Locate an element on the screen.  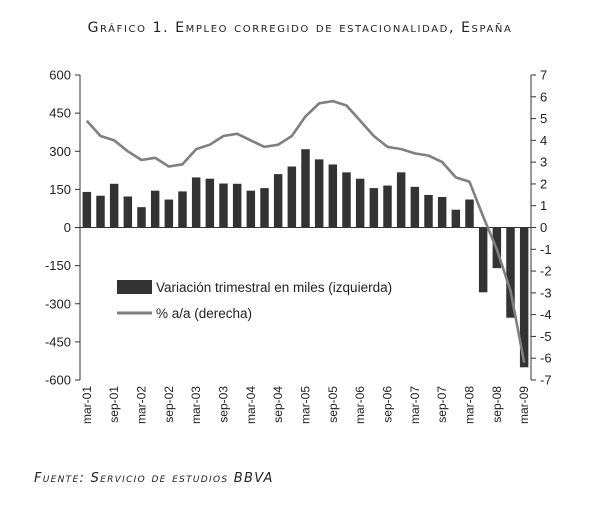
left-tick-label: 0 is located at coordinates (67, 227).